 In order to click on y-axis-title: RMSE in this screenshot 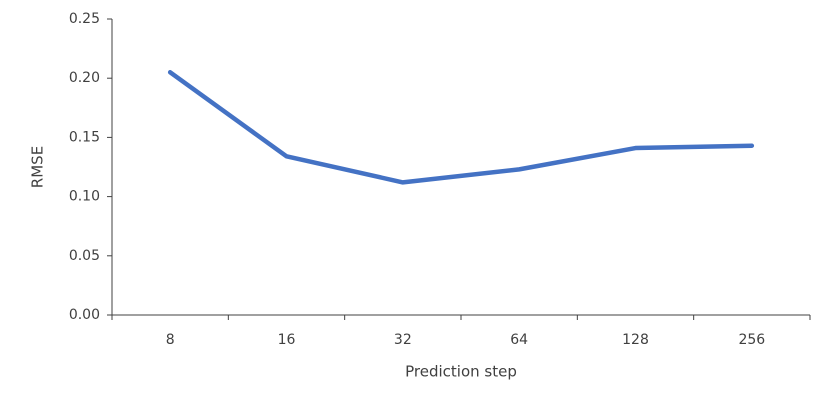, I will do `click(38, 167)`.